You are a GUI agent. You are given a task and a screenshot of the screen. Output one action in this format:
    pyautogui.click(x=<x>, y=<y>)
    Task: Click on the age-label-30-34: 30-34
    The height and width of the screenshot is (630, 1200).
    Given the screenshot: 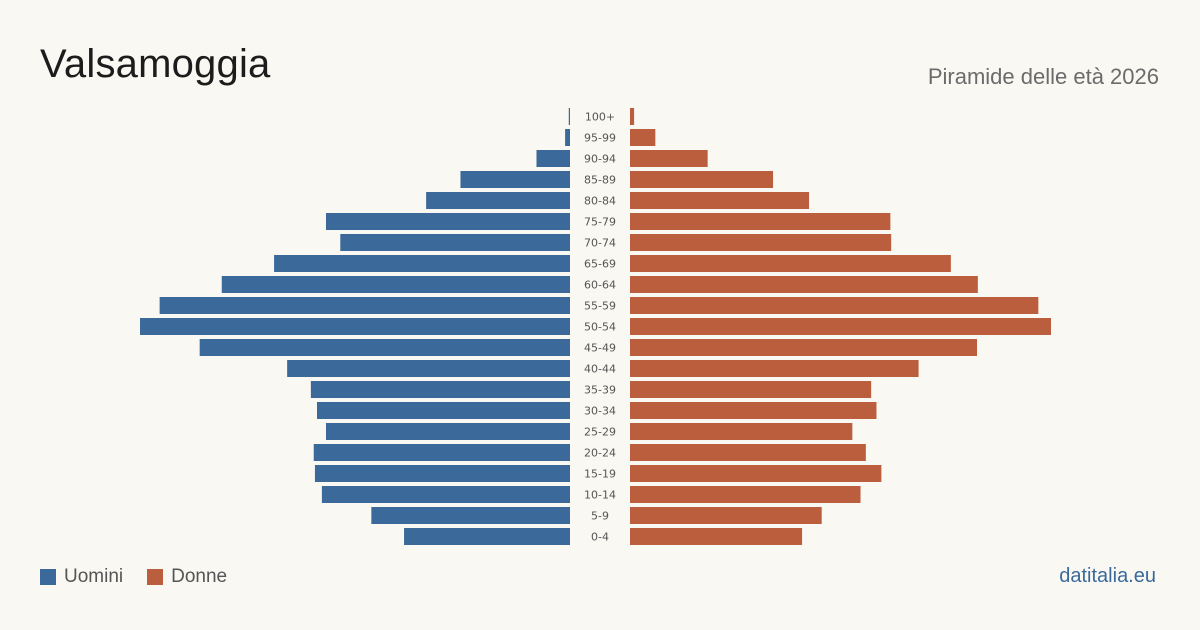 What is the action you would take?
    pyautogui.click(x=600, y=411)
    